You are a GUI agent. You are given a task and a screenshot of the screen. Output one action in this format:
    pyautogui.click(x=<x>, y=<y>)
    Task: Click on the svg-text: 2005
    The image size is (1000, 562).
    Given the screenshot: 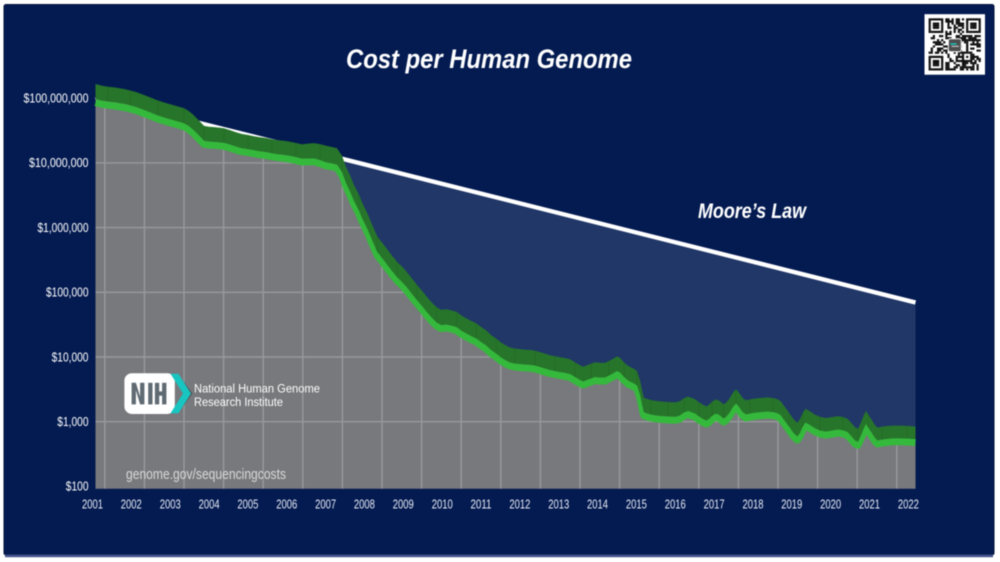 What is the action you would take?
    pyautogui.click(x=247, y=504)
    